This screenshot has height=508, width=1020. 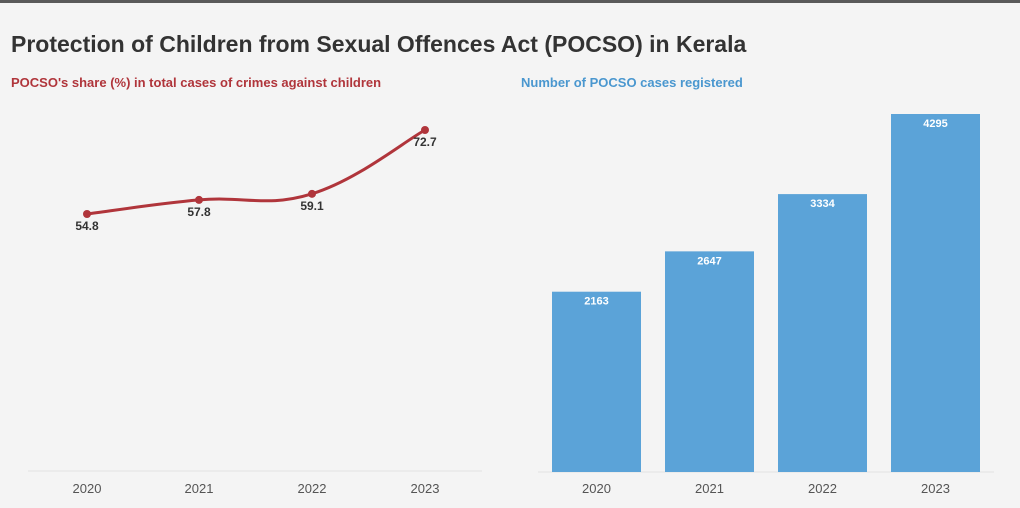 I want to click on bar-x-tick-2023: 2023, so click(x=935, y=488).